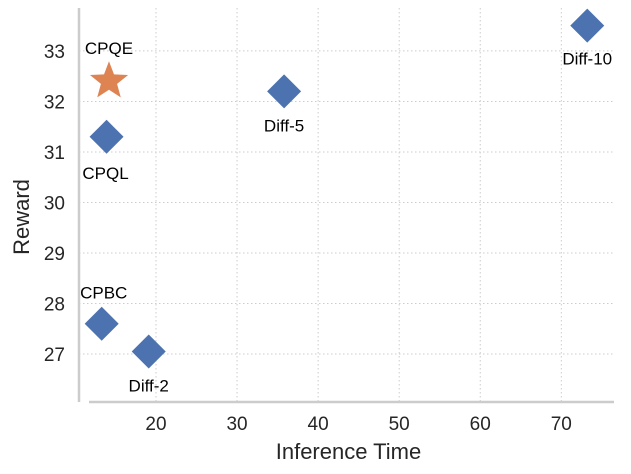 This screenshot has height=474, width=631. Describe the element at coordinates (109, 79) in the screenshot. I see `point-cpqe` at that location.